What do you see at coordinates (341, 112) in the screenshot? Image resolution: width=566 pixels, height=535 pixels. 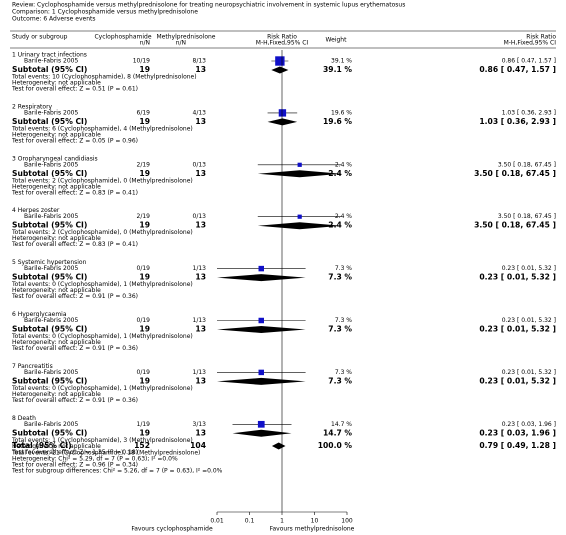 I see `study-weight: 19.6 %` at bounding box center [341, 112].